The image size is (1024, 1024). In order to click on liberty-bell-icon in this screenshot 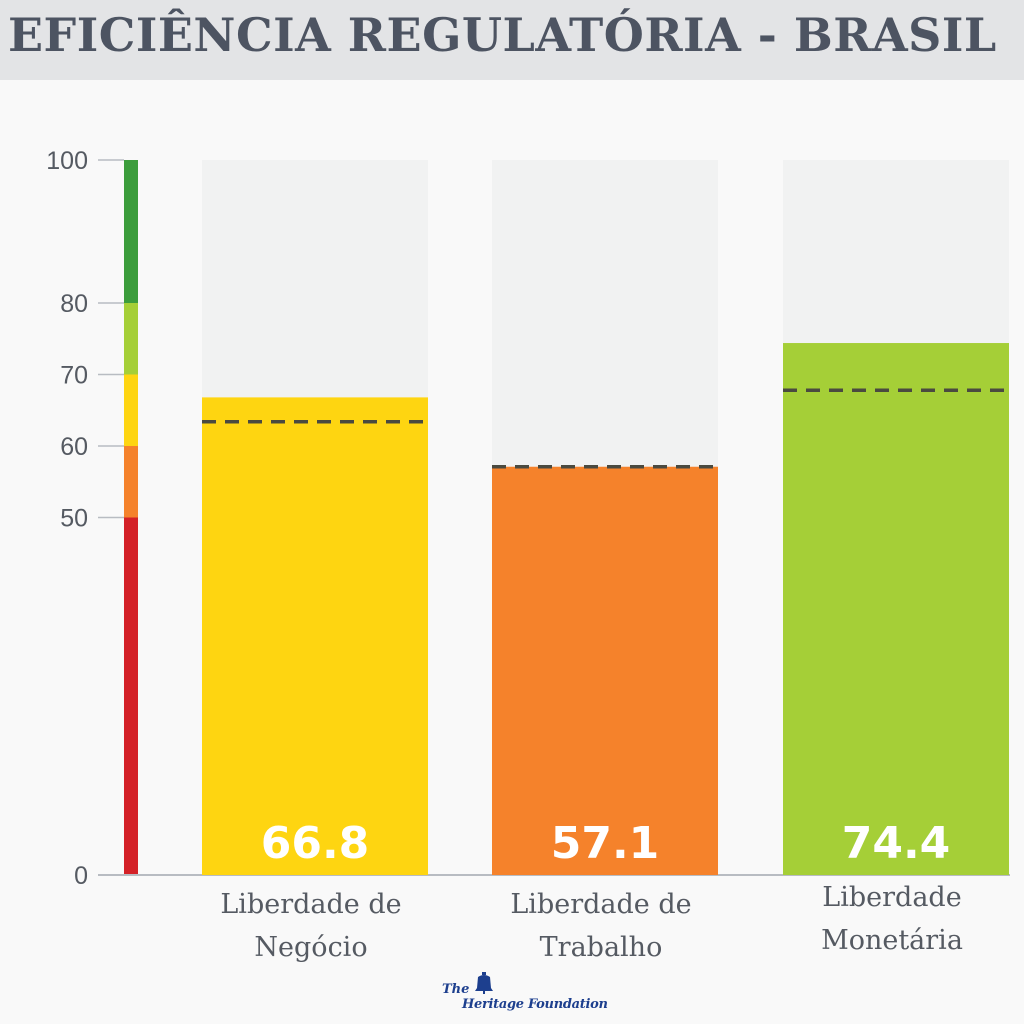, I will do `click(484, 983)`.